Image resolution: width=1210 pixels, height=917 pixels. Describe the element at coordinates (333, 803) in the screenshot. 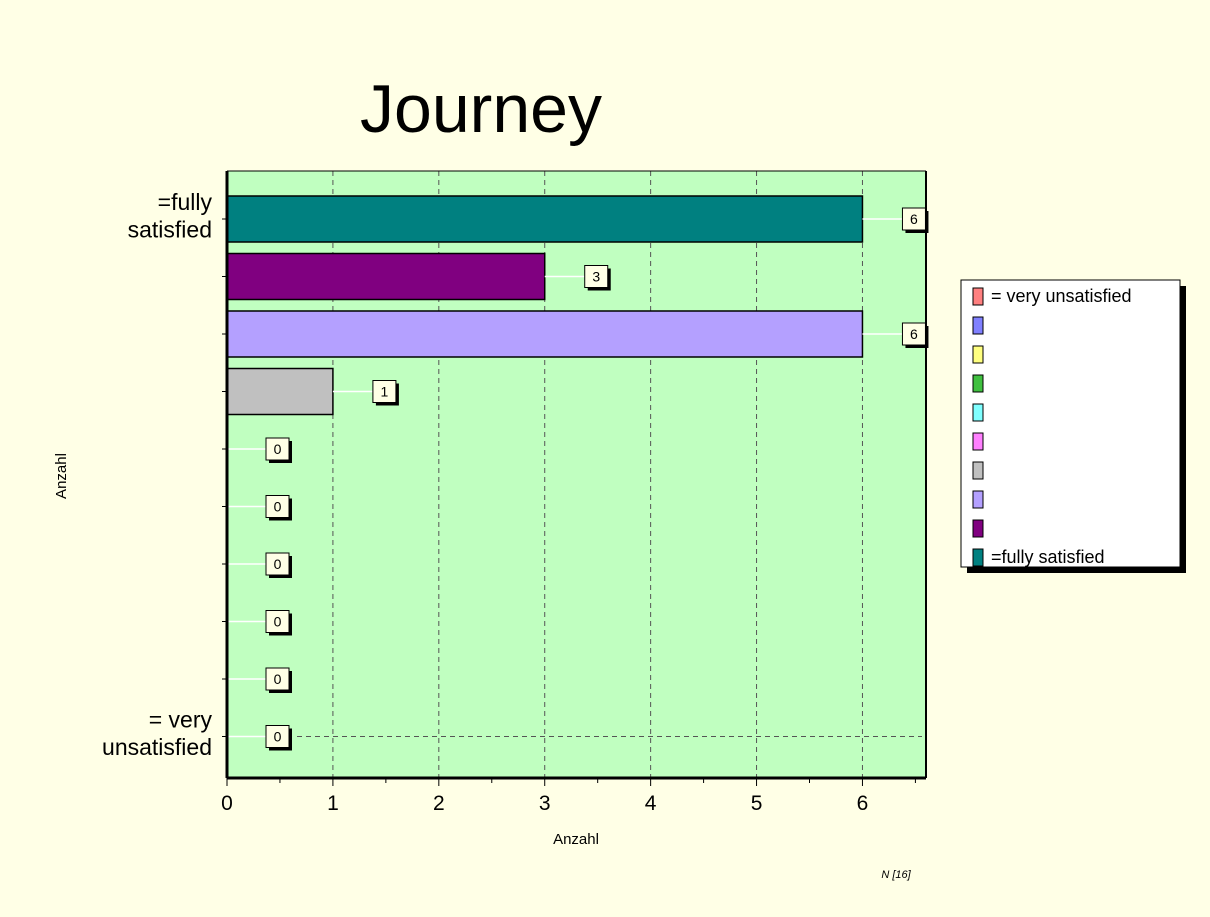

I see `x-tick-label: 1` at that location.